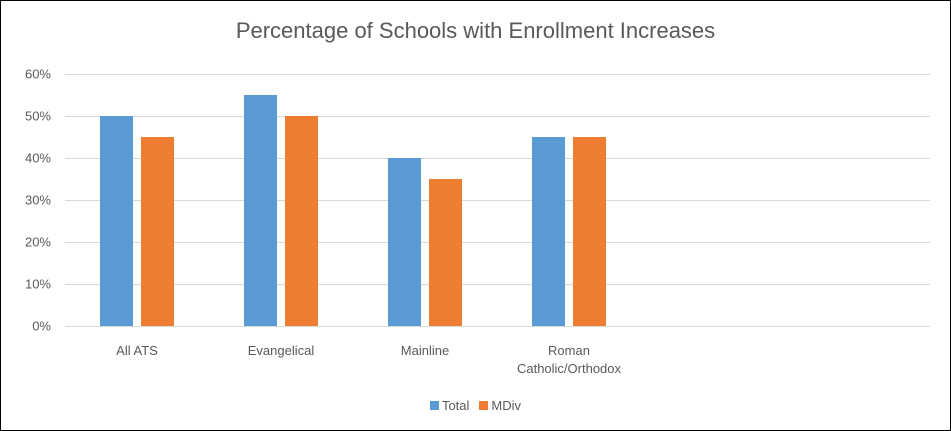 The width and height of the screenshot is (951, 431). What do you see at coordinates (425, 350) in the screenshot?
I see `x-category-label: Mainline` at bounding box center [425, 350].